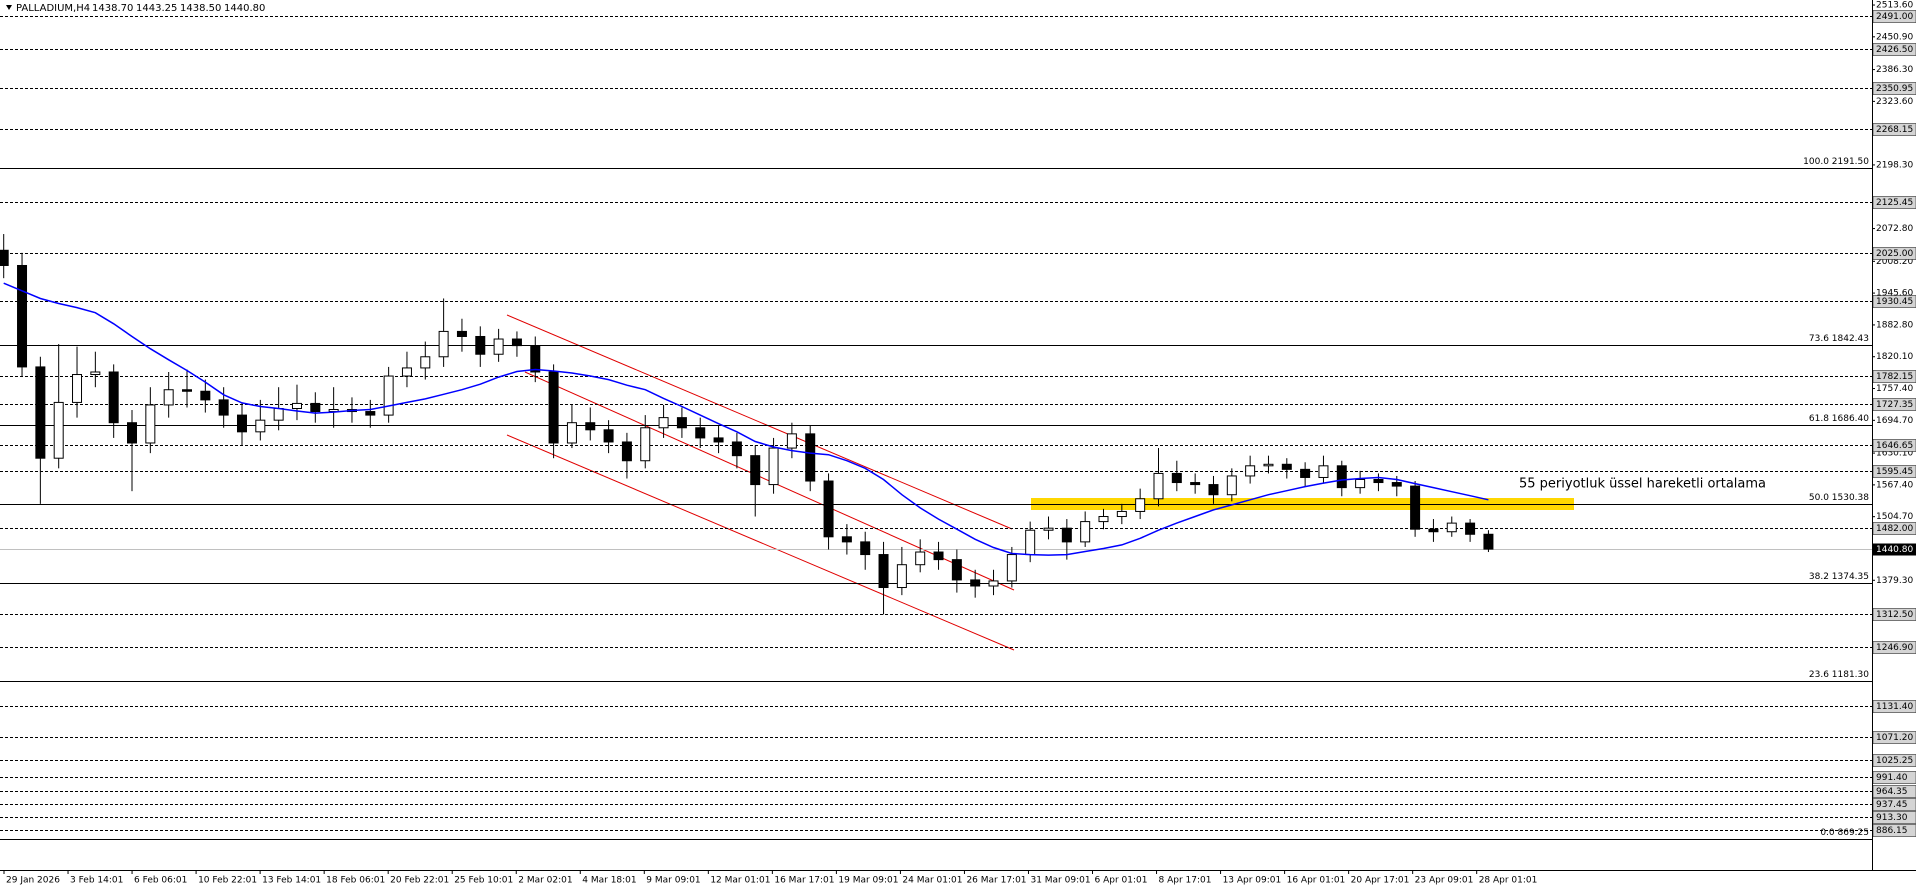  What do you see at coordinates (227, 881) in the screenshot?
I see `x-tick-label: 10 Feb 22:01` at bounding box center [227, 881].